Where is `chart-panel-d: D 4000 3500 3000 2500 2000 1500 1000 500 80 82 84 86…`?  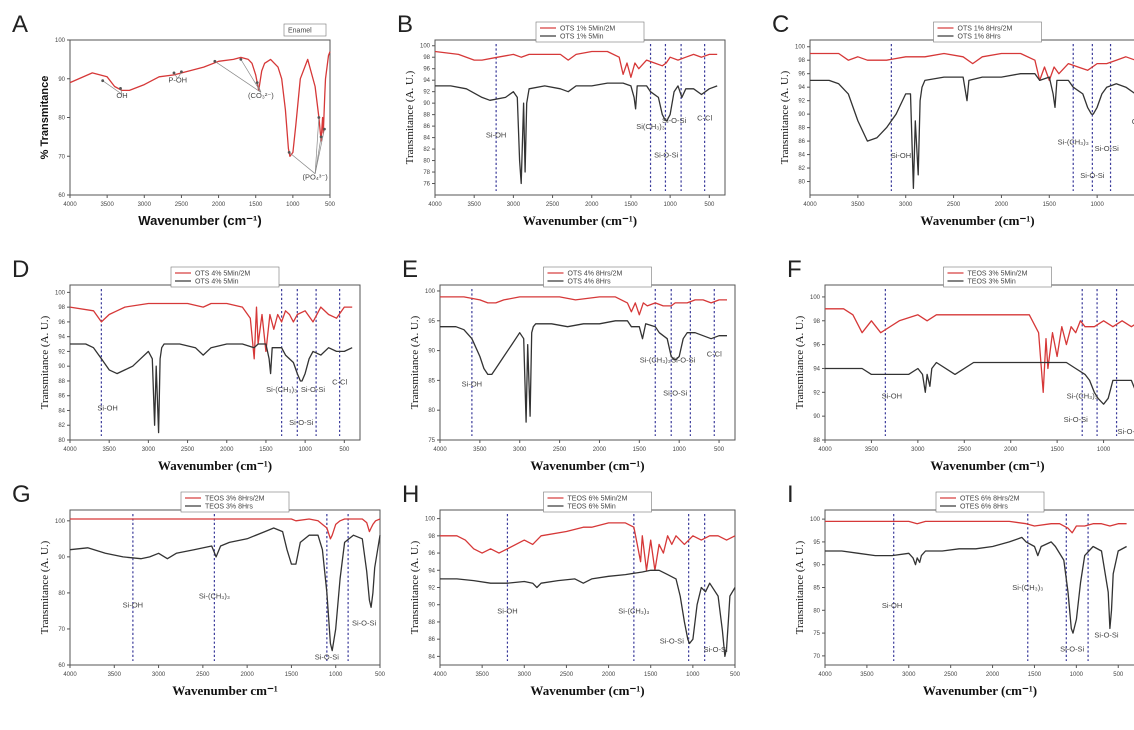 chart-panel-d: D 4000 3500 3000 2500 2000 1500 1000 500 80 82 84 86… is located at coordinates (190, 380).